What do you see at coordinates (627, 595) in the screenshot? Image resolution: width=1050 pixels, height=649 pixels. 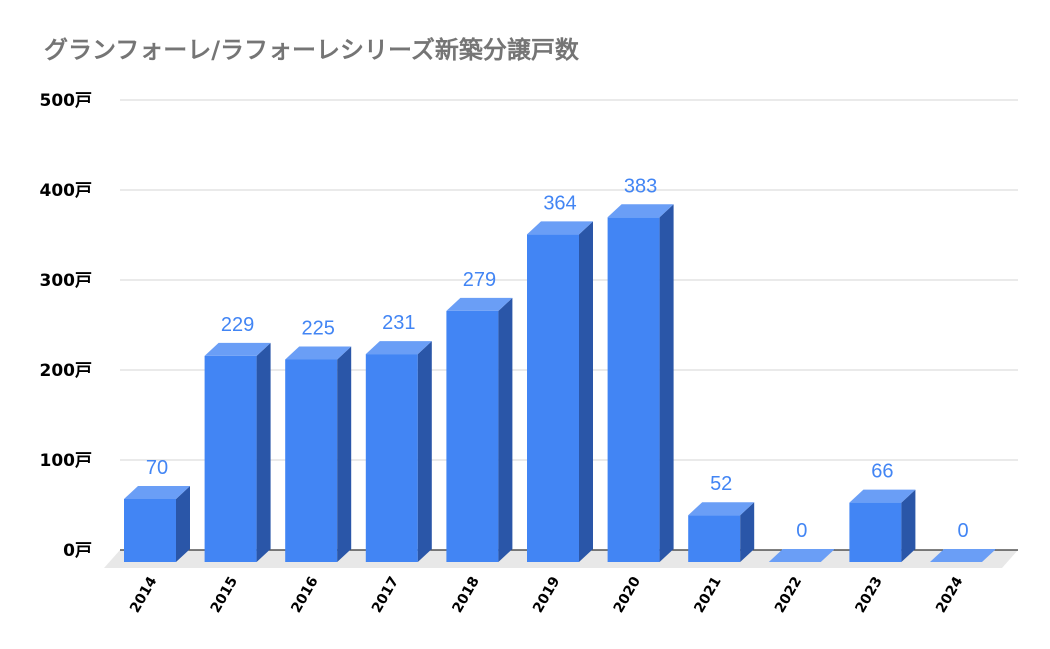 I see `x-tick-label: 2020` at bounding box center [627, 595].